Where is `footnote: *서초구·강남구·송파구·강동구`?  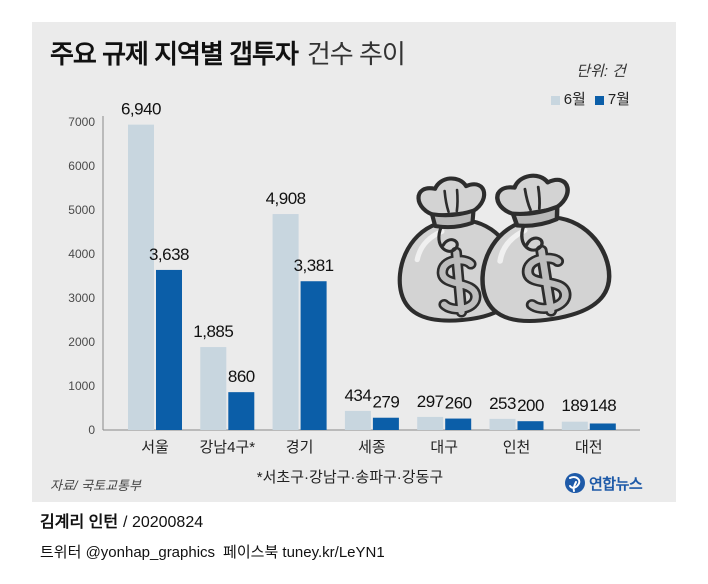
footnote: *서초구·강남구·송파구·강동구 is located at coordinates (350, 477).